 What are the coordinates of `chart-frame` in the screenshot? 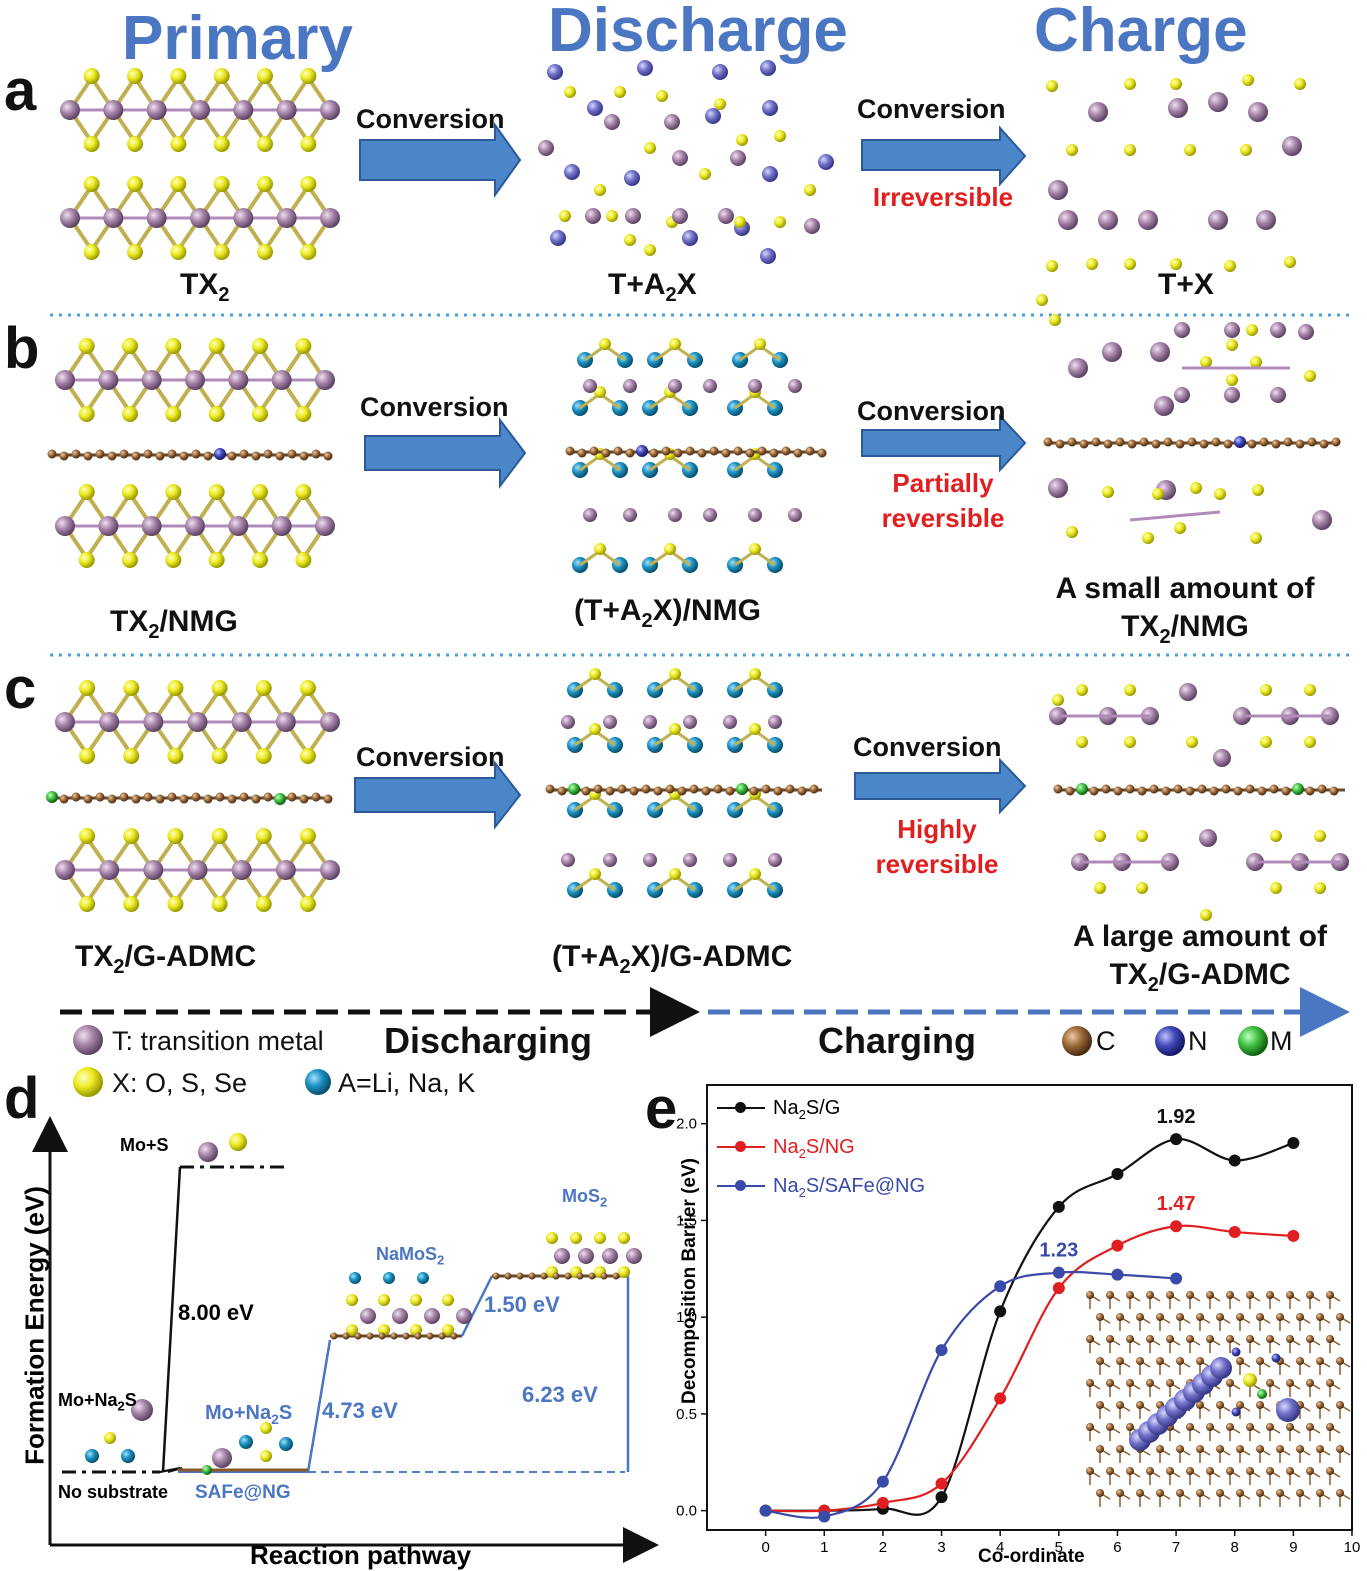 It's located at (1029, 1307).